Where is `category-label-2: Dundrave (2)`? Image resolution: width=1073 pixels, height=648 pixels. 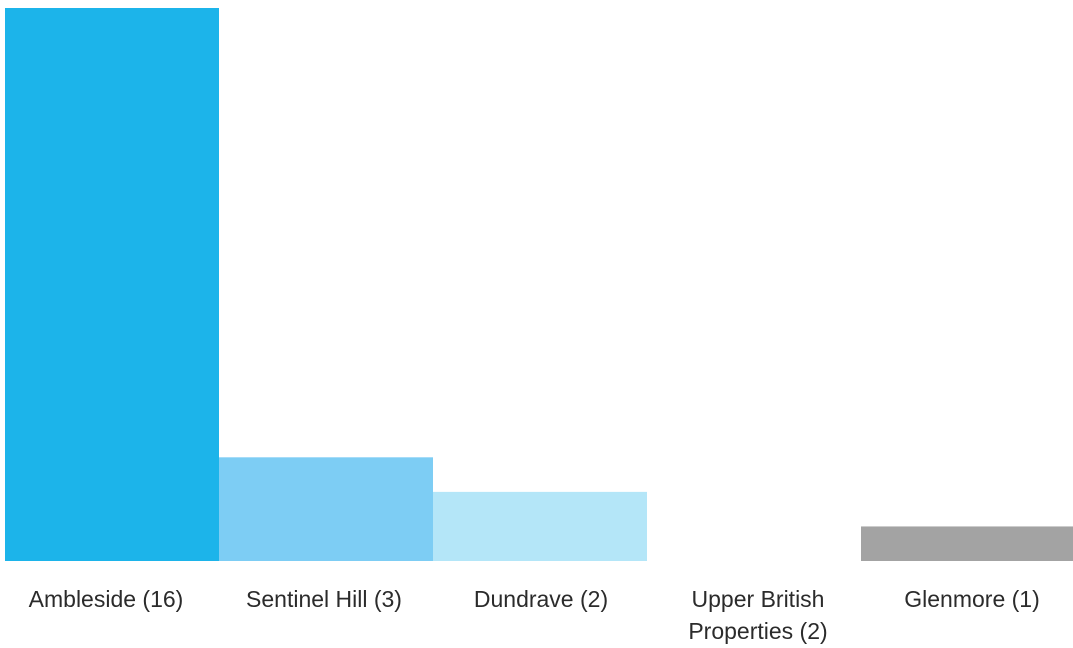 category-label-2: Dundrave (2) is located at coordinates (541, 599).